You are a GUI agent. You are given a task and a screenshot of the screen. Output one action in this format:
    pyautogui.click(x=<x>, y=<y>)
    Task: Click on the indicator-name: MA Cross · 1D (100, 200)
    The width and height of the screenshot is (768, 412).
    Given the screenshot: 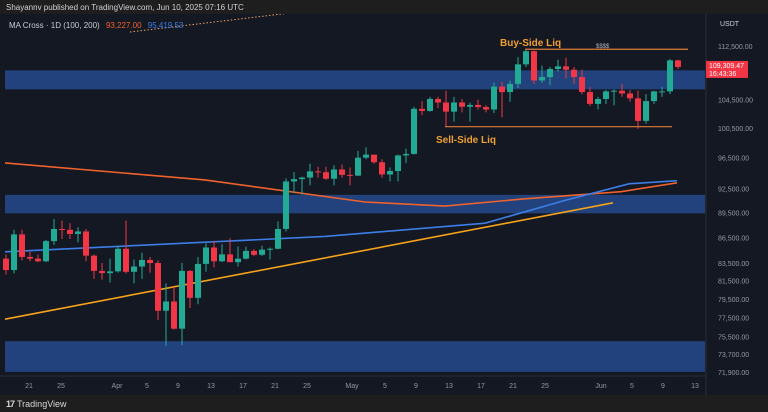 What is the action you would take?
    pyautogui.click(x=54, y=25)
    